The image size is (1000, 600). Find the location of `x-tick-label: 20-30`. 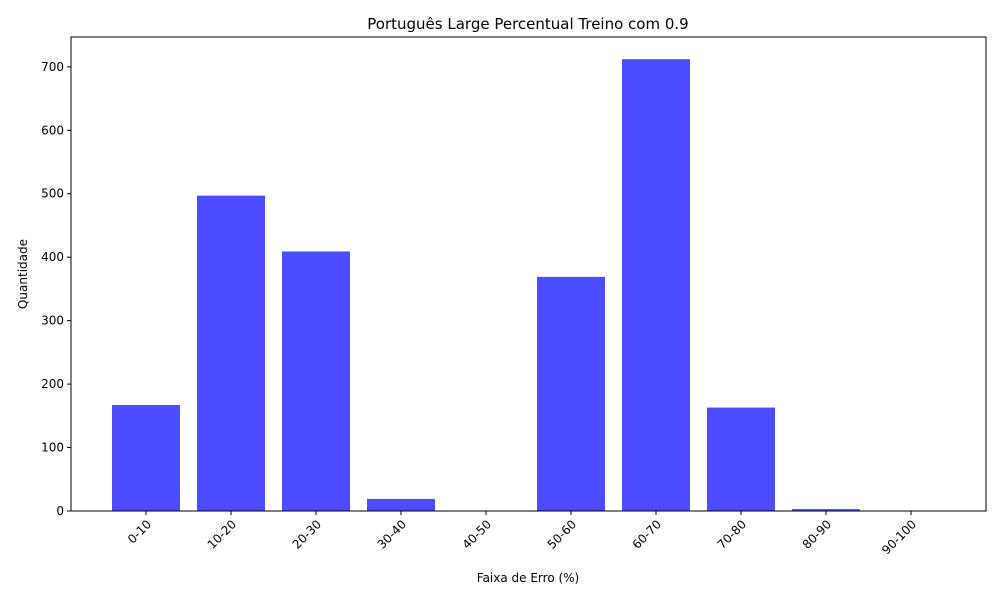

x-tick-label: 20-30 is located at coordinates (307, 534).